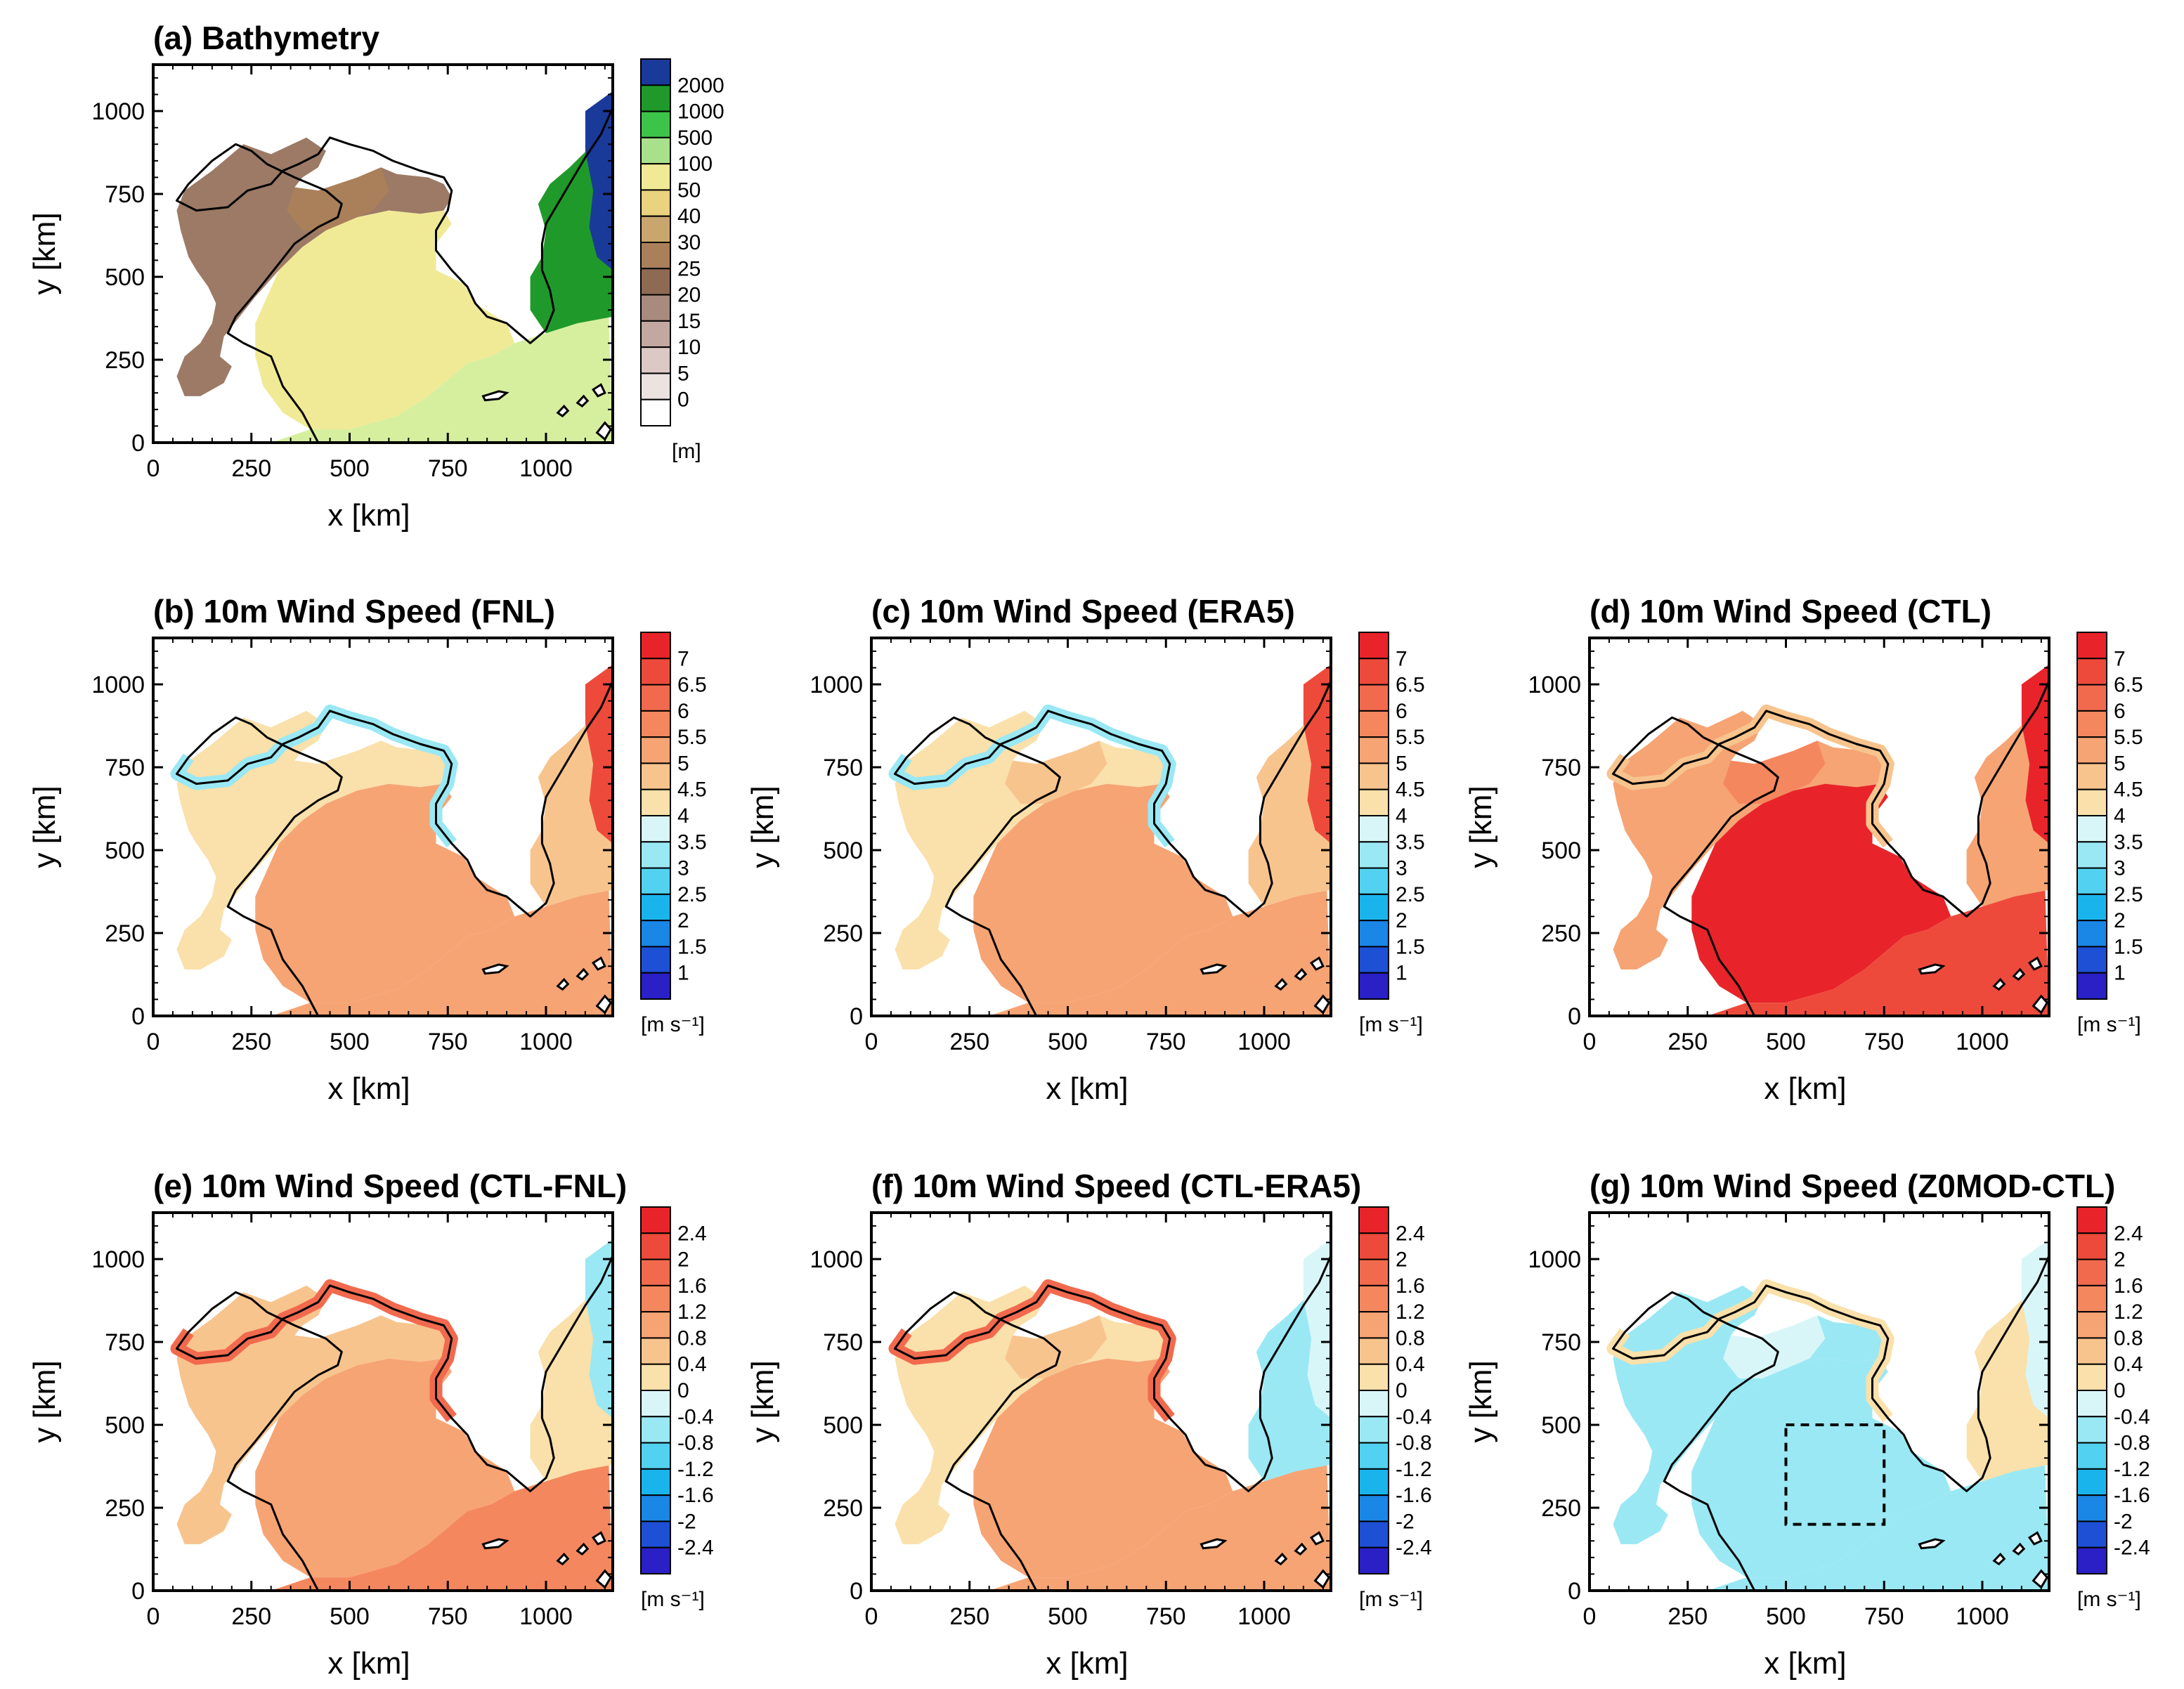  I want to click on colorbar-label: 0.4, so click(692, 1364).